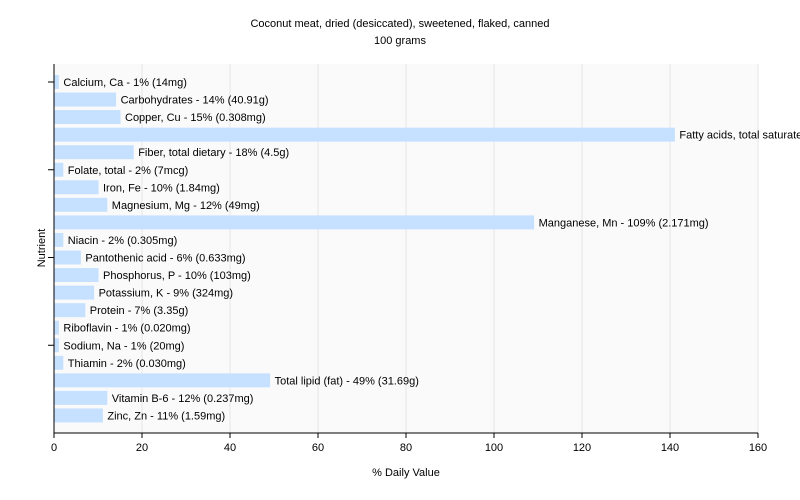 This screenshot has width=800, height=500. I want to click on x-tick-label: 80, so click(406, 448).